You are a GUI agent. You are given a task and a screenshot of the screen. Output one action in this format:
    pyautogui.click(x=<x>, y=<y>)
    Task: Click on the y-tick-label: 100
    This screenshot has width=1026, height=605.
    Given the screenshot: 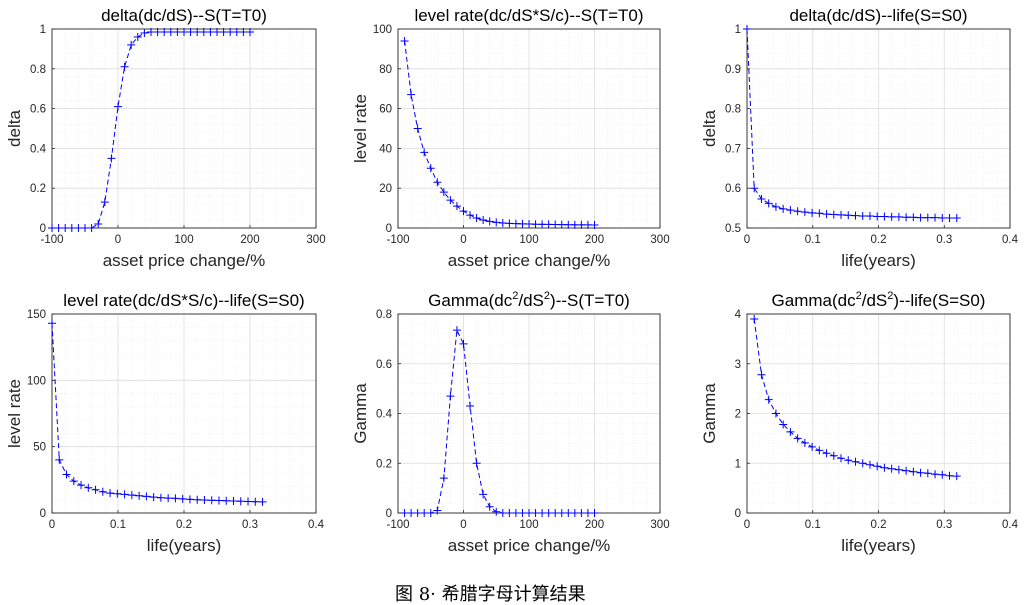 What is the action you would take?
    pyautogui.click(x=36, y=381)
    